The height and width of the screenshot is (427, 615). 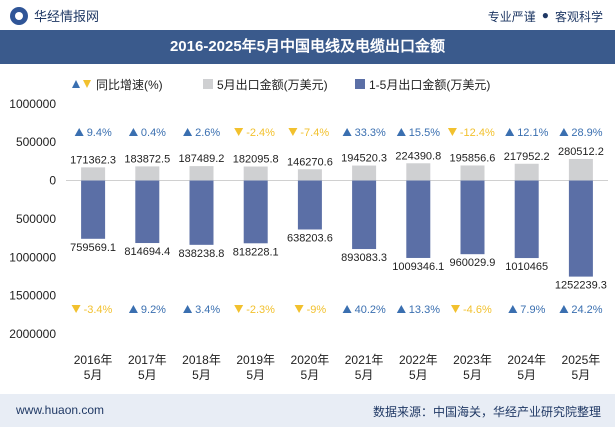 What do you see at coordinates (581, 367) in the screenshot?
I see `x-tick-label: 2025年 5月` at bounding box center [581, 367].